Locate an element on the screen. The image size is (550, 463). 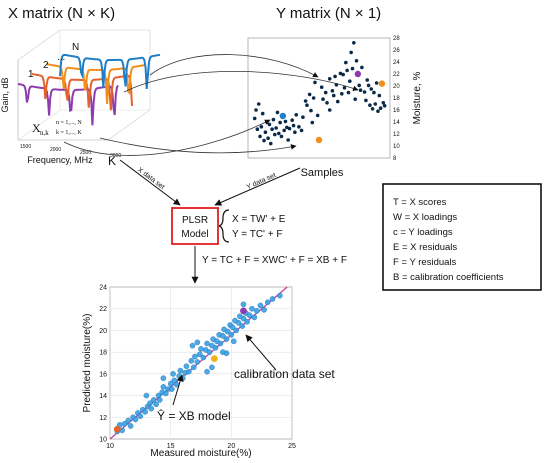
legend-line-b: B = calibration coefficients is located at coordinates (448, 277).